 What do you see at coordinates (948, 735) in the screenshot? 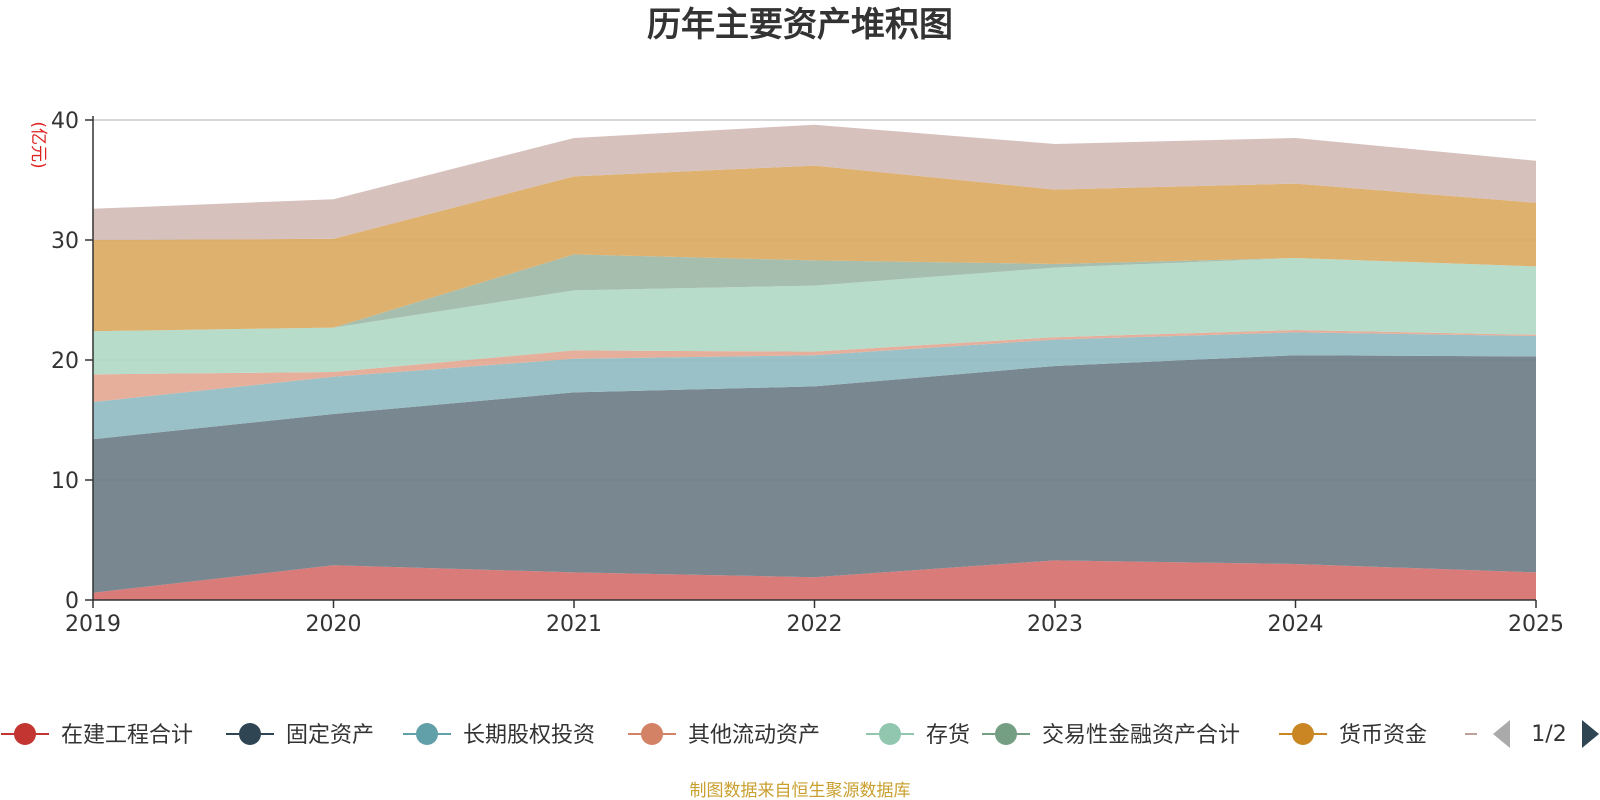
I see `legend-label: 存货` at bounding box center [948, 735].